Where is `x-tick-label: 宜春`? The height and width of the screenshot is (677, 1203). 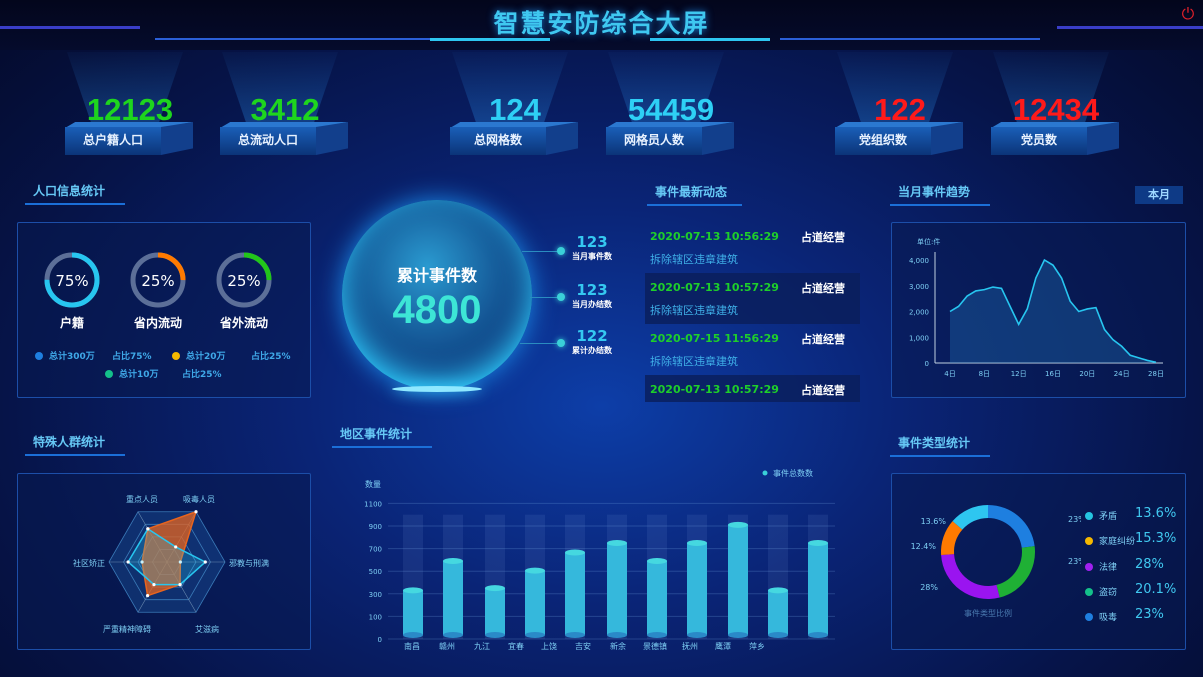
x-tick-label: 宜春 is located at coordinates (516, 646).